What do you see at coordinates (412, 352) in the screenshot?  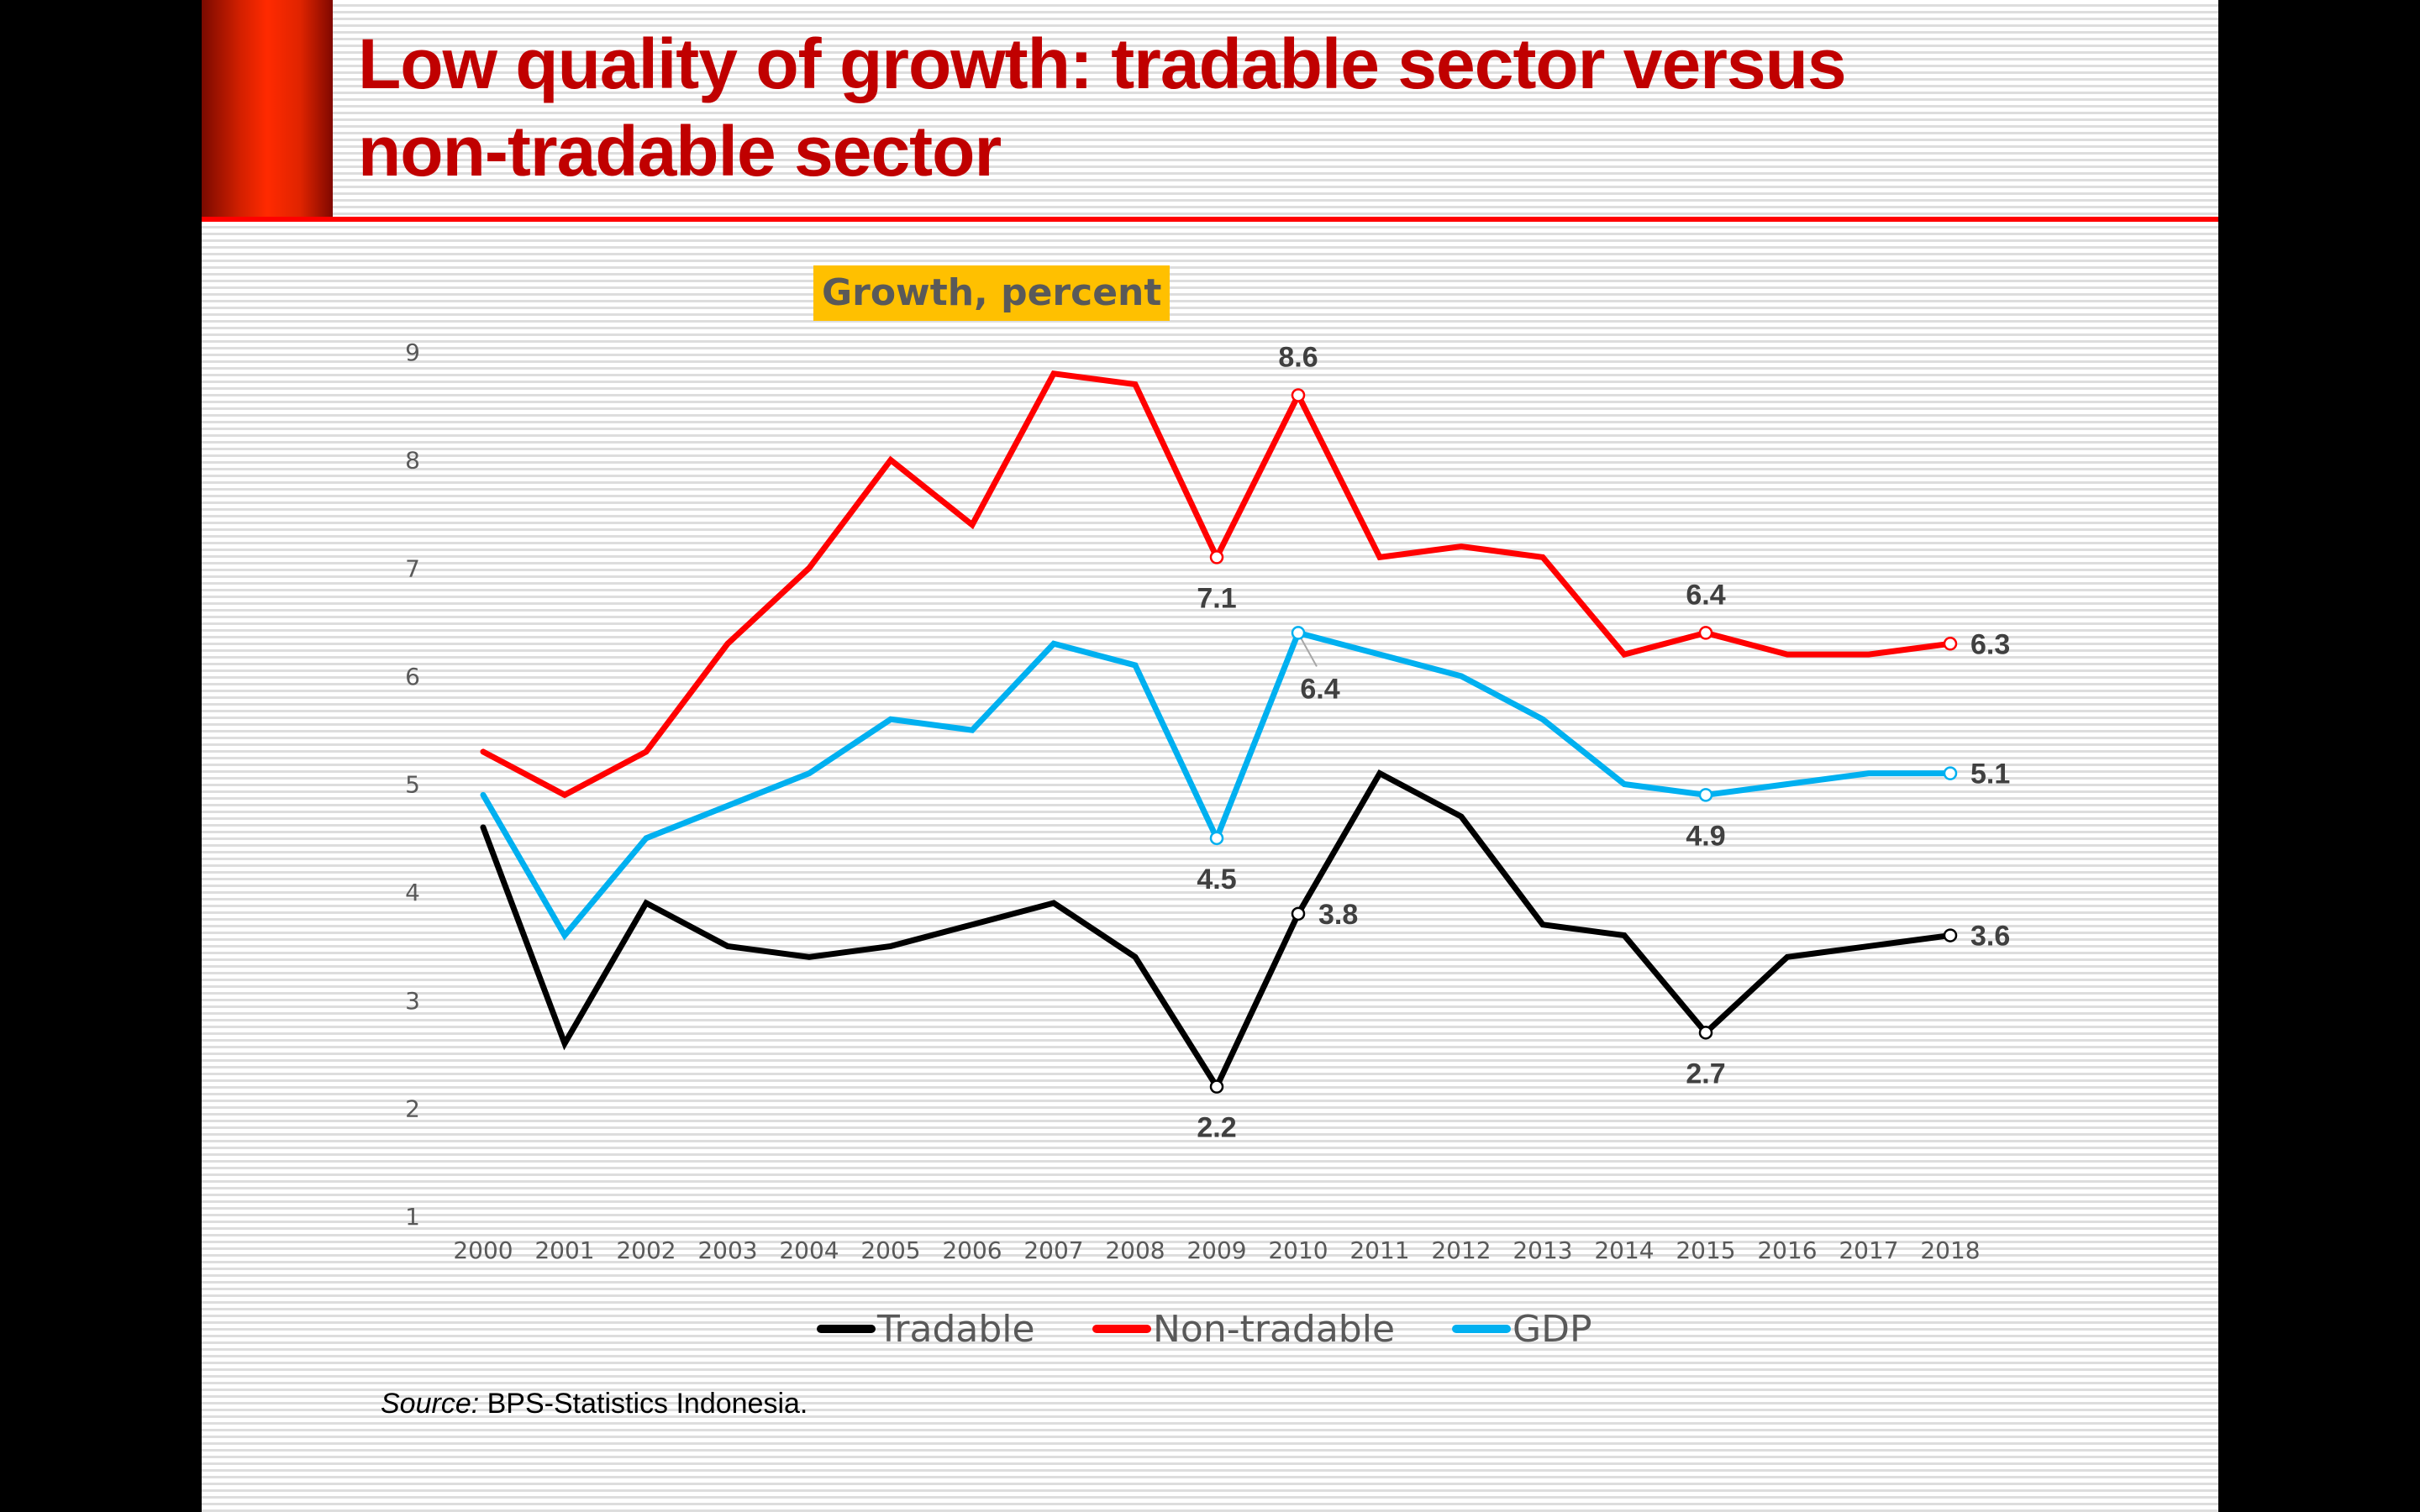 I see `y-tick-label: 9` at bounding box center [412, 352].